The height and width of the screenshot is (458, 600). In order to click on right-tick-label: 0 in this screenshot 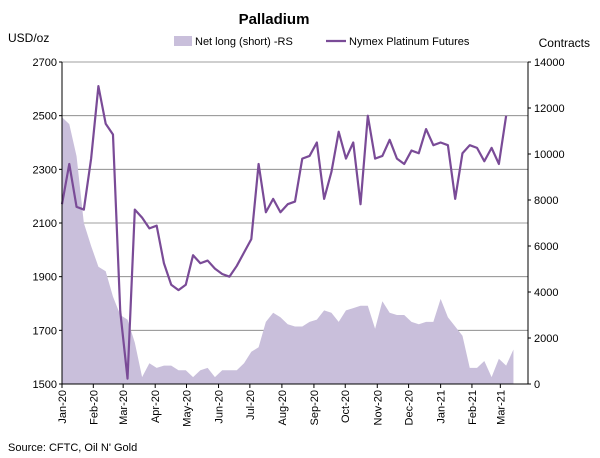, I will do `click(537, 385)`.